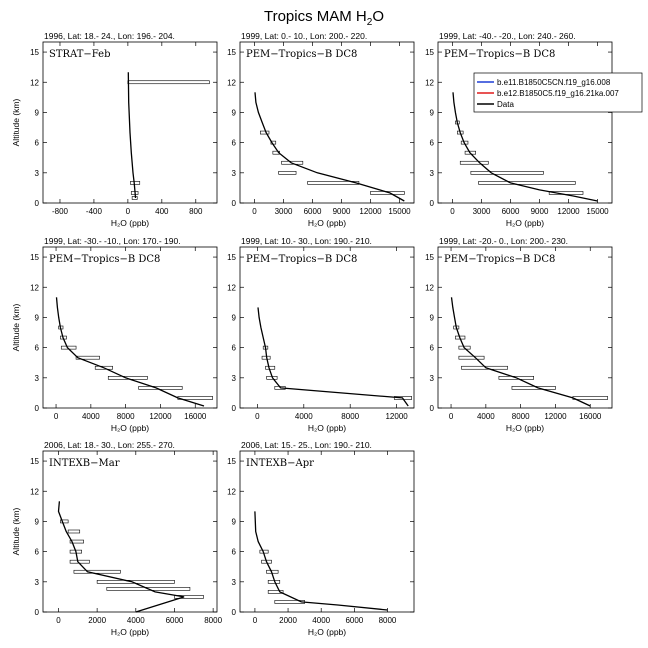 This screenshot has height=648, width=648. Describe the element at coordinates (323, 18) in the screenshot. I see `figure-title: Tropics MAM H2O` at that location.